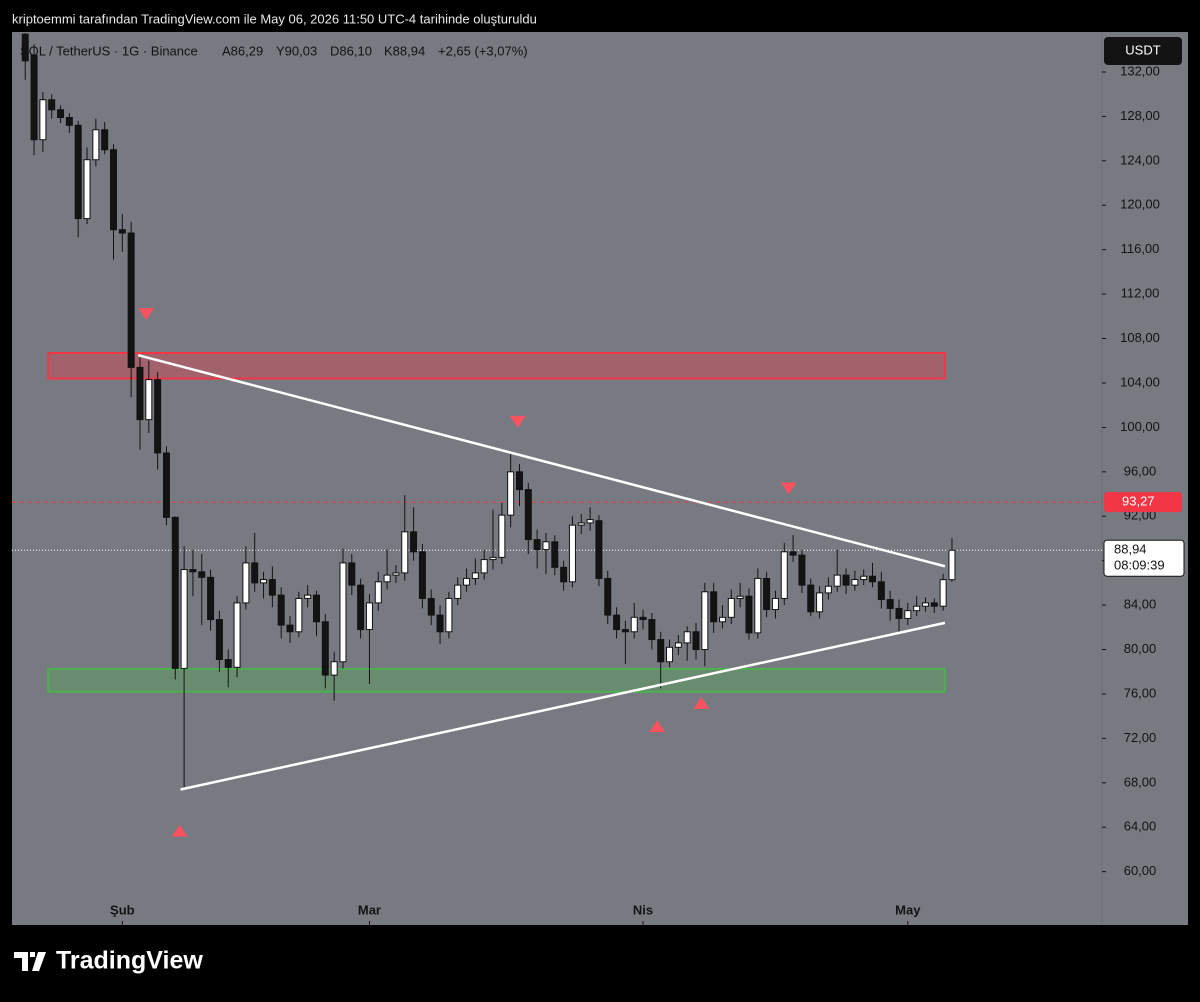 The width and height of the screenshot is (1200, 1002). I want to click on currency-badge, so click(1143, 51).